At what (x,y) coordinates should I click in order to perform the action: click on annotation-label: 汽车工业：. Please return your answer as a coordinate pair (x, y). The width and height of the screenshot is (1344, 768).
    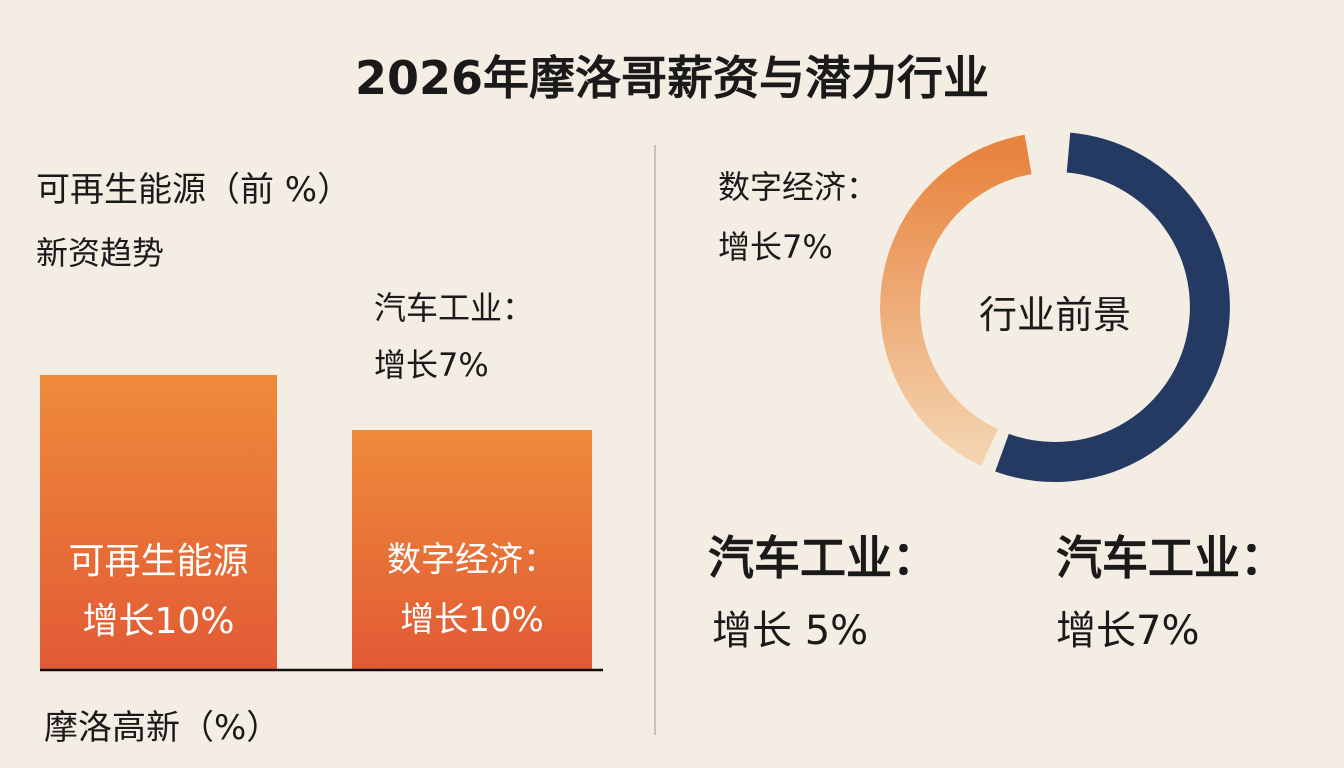
    Looking at the image, I should click on (454, 308).